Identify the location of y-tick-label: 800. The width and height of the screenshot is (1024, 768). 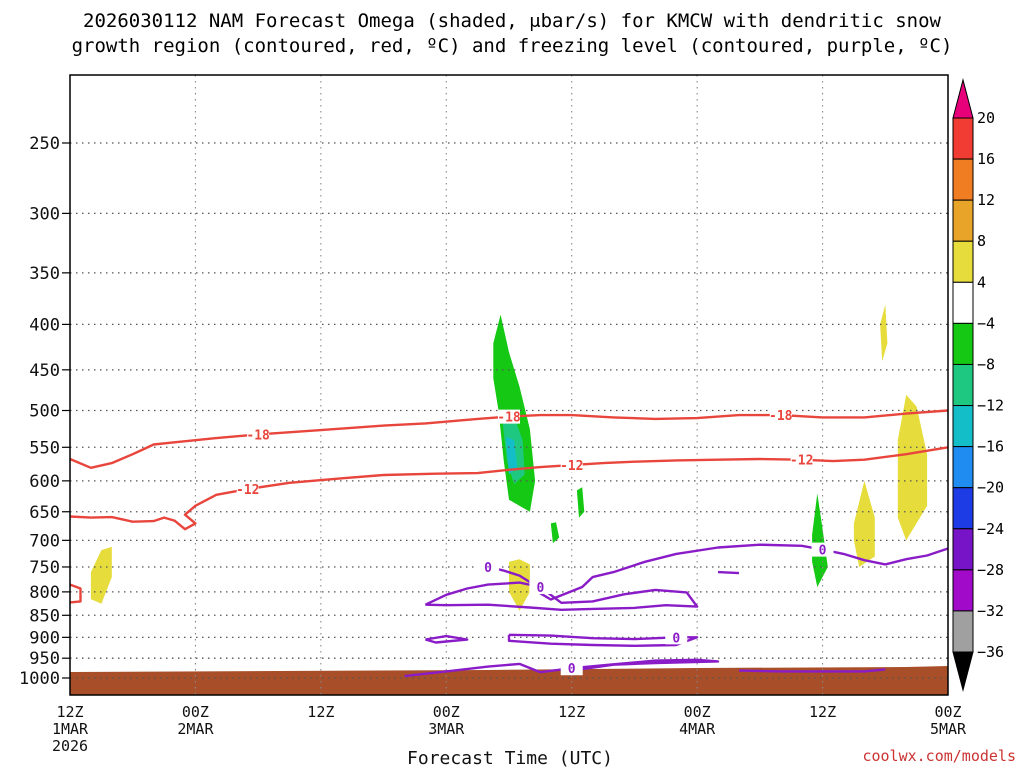
(44, 593).